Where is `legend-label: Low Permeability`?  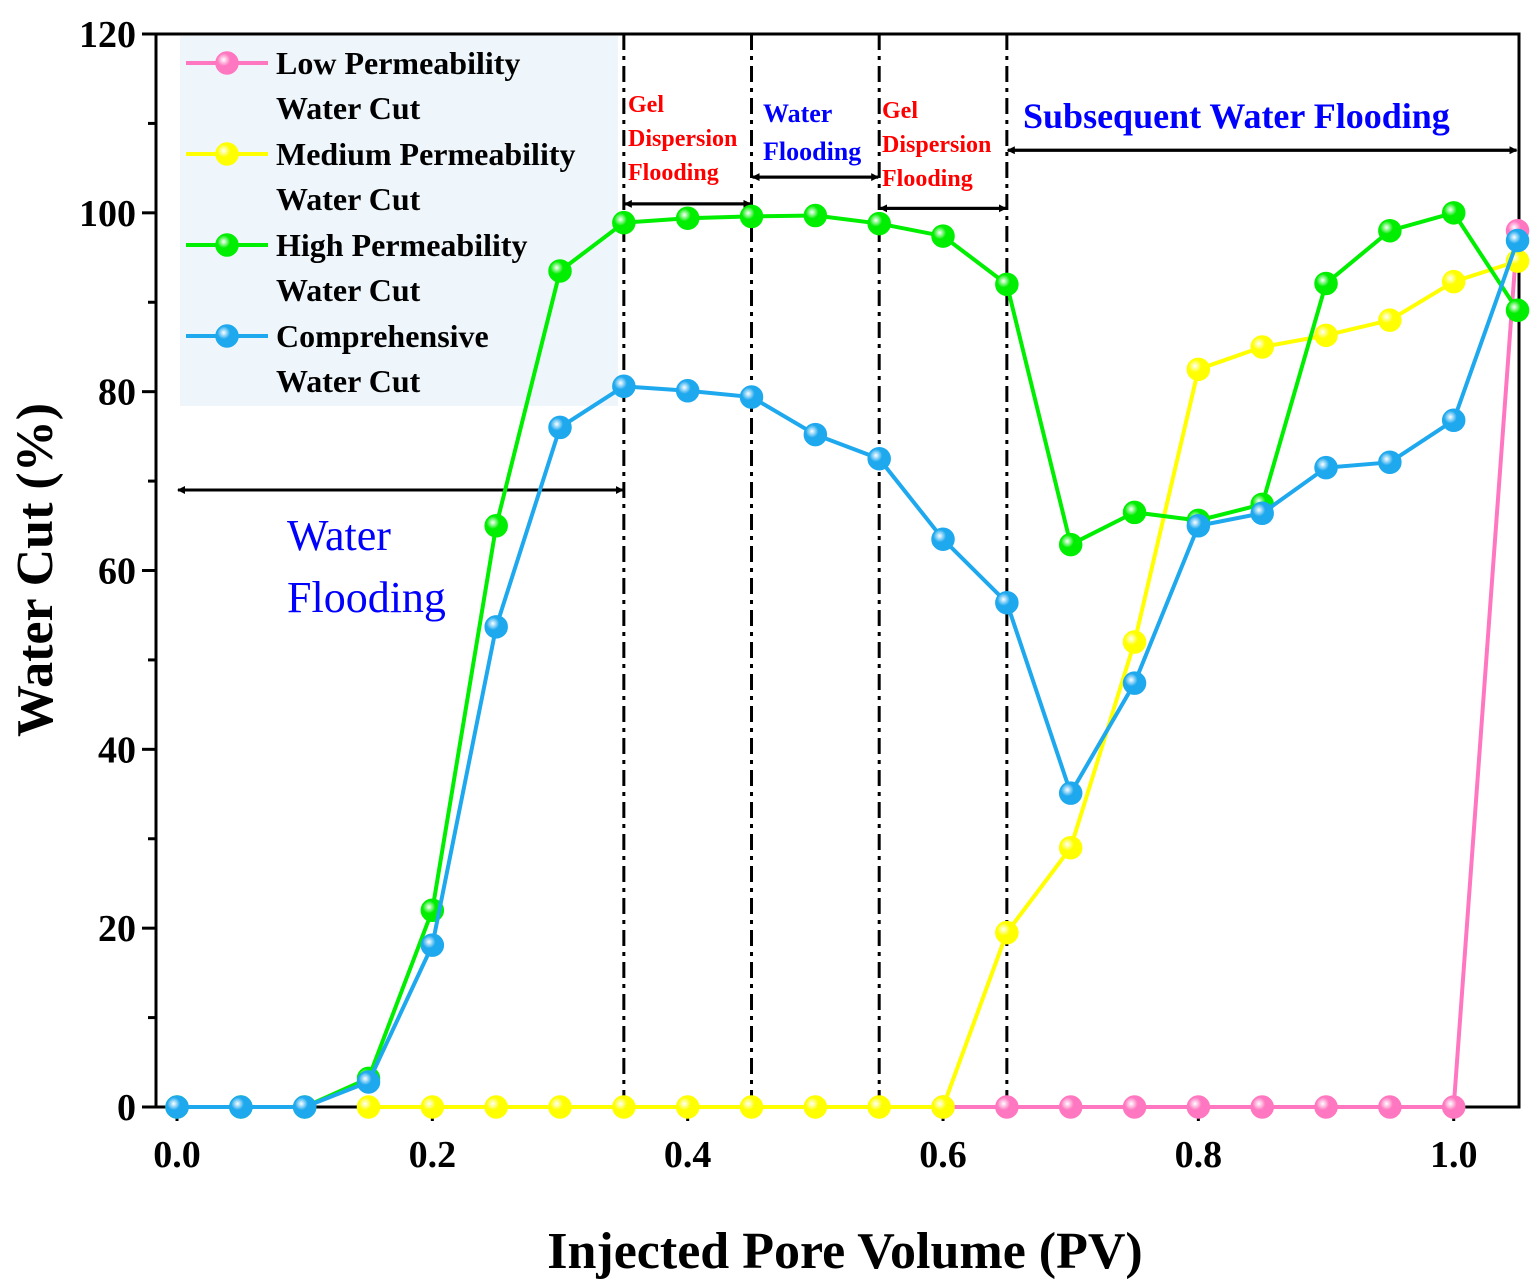
legend-label: Low Permeability is located at coordinates (398, 63).